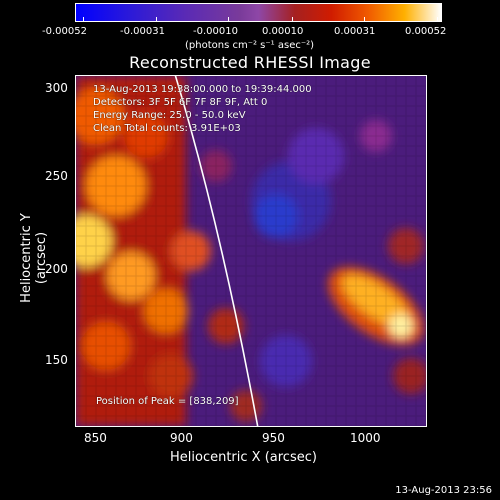  Describe the element at coordinates (426, 31) in the screenshot. I see `colorbar-tick-label: 0.00052` at that location.